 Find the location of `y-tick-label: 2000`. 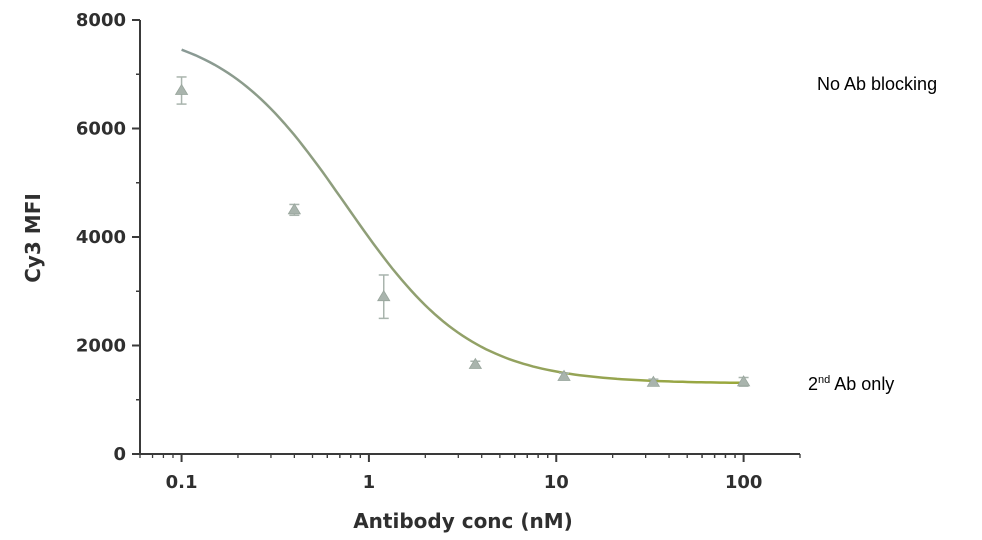

y-tick-label: 2000 is located at coordinates (101, 346).